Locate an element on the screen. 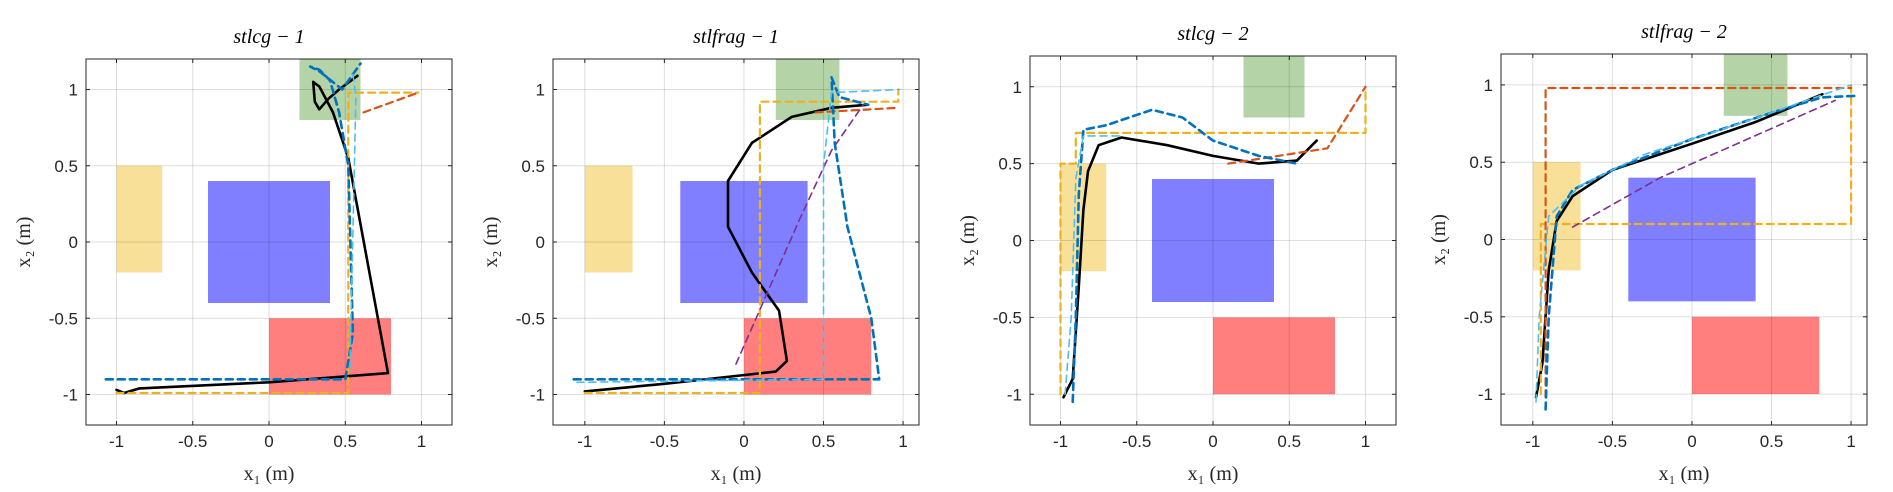 This screenshot has height=492, width=1893. chart-title: stlfrag − 1 is located at coordinates (736, 37).